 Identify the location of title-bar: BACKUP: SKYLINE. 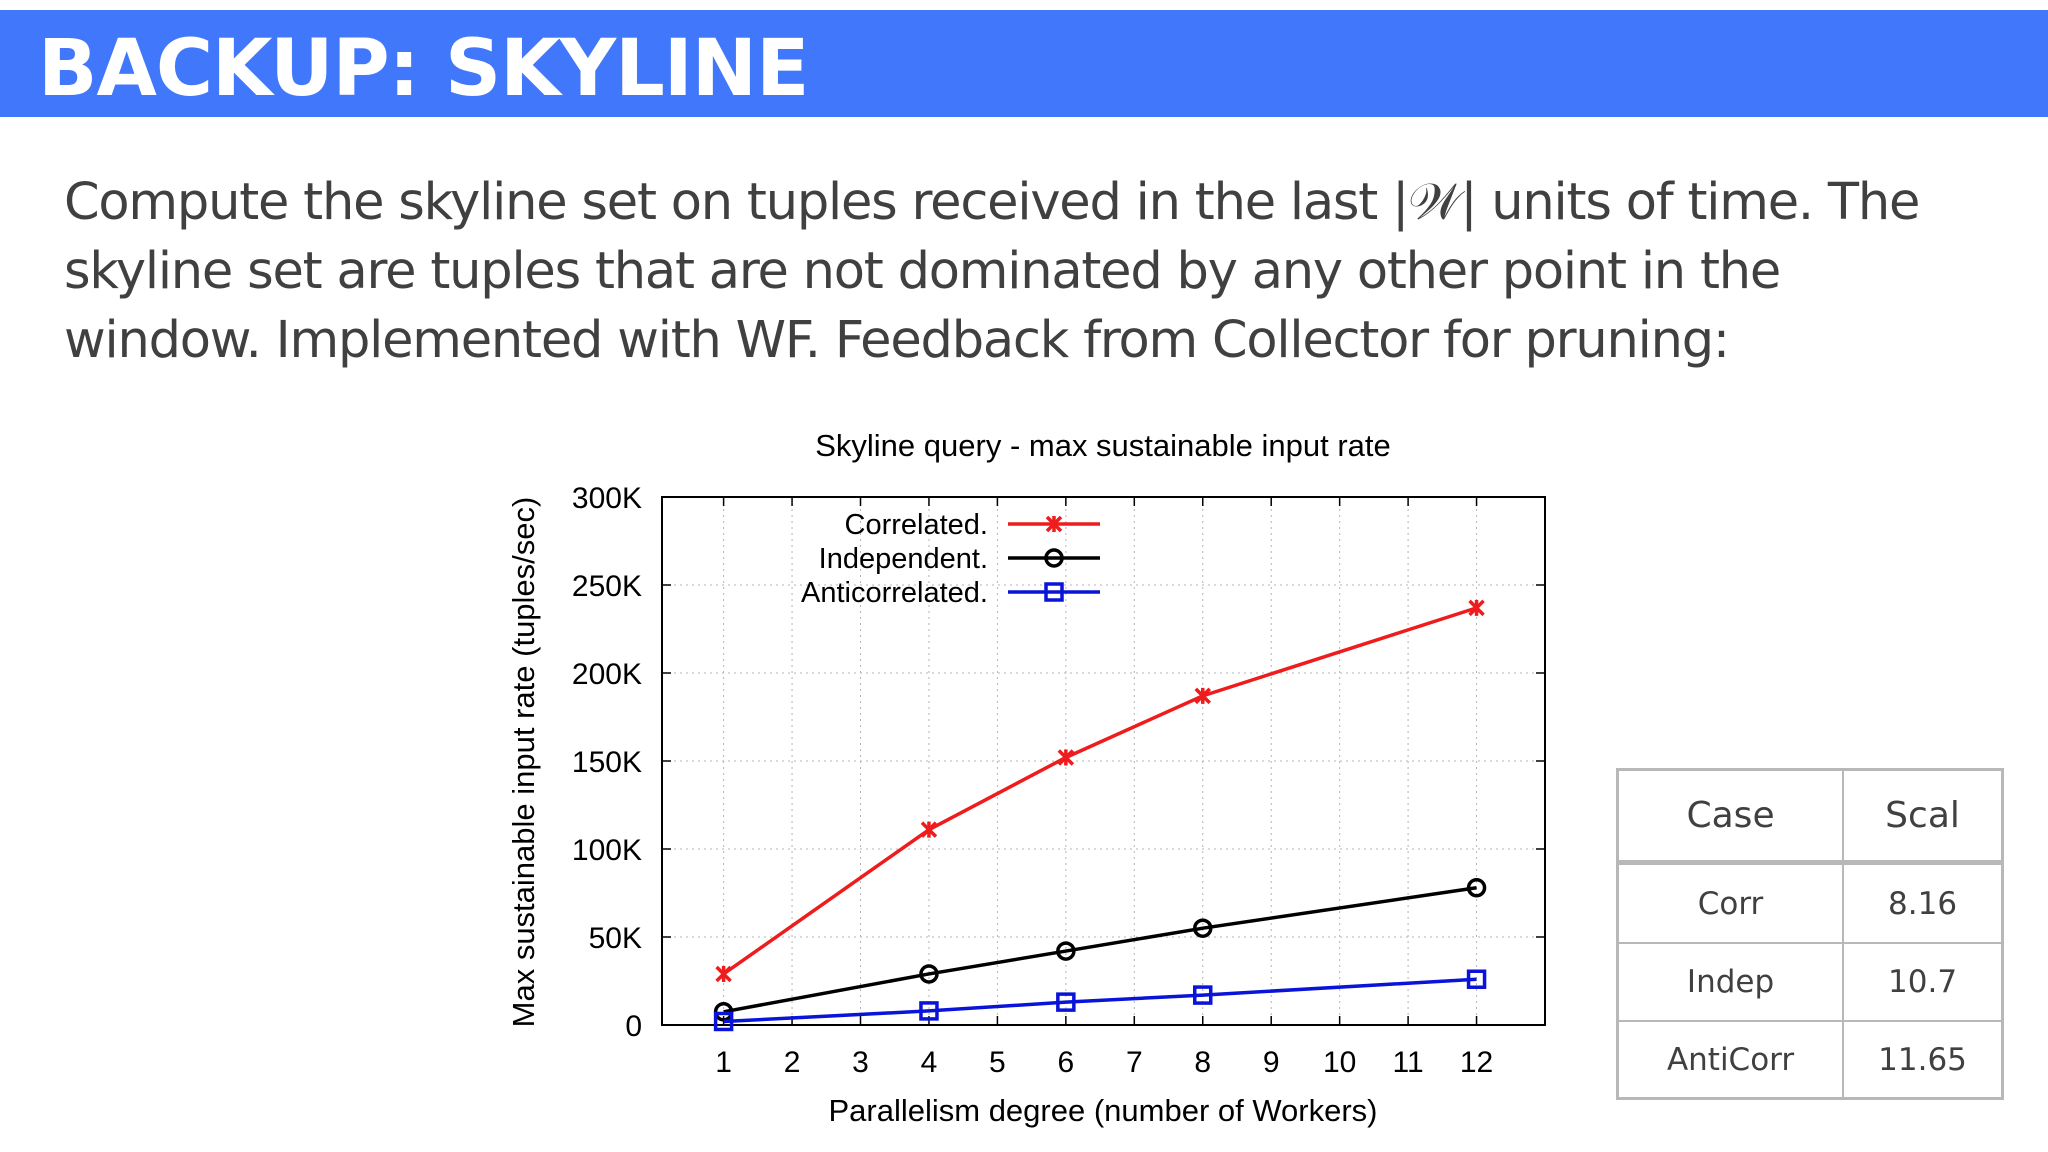
(1024, 63).